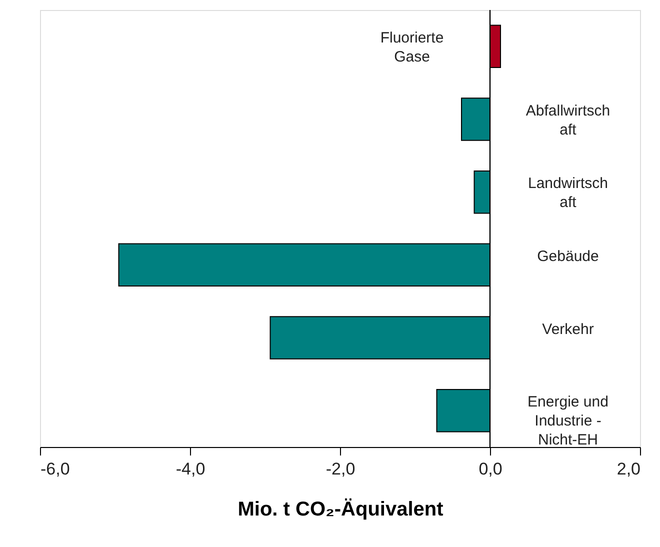 The image size is (660, 547). What do you see at coordinates (490, 469) in the screenshot?
I see `x-tick-label: 0,0` at bounding box center [490, 469].